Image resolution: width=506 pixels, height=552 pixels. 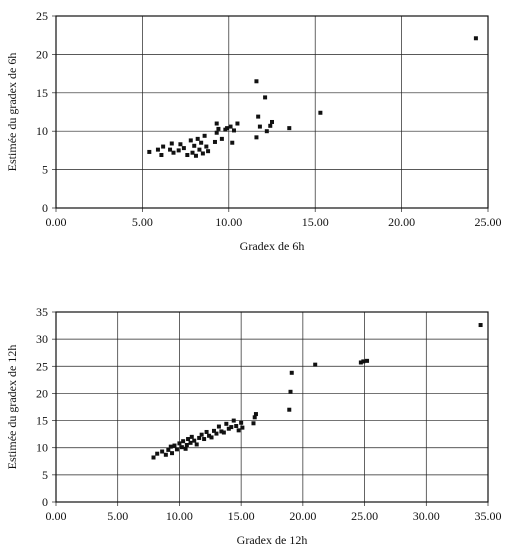 I want to click on y-axis-title: Estimée du gradex de 12h, so click(x=12, y=407).